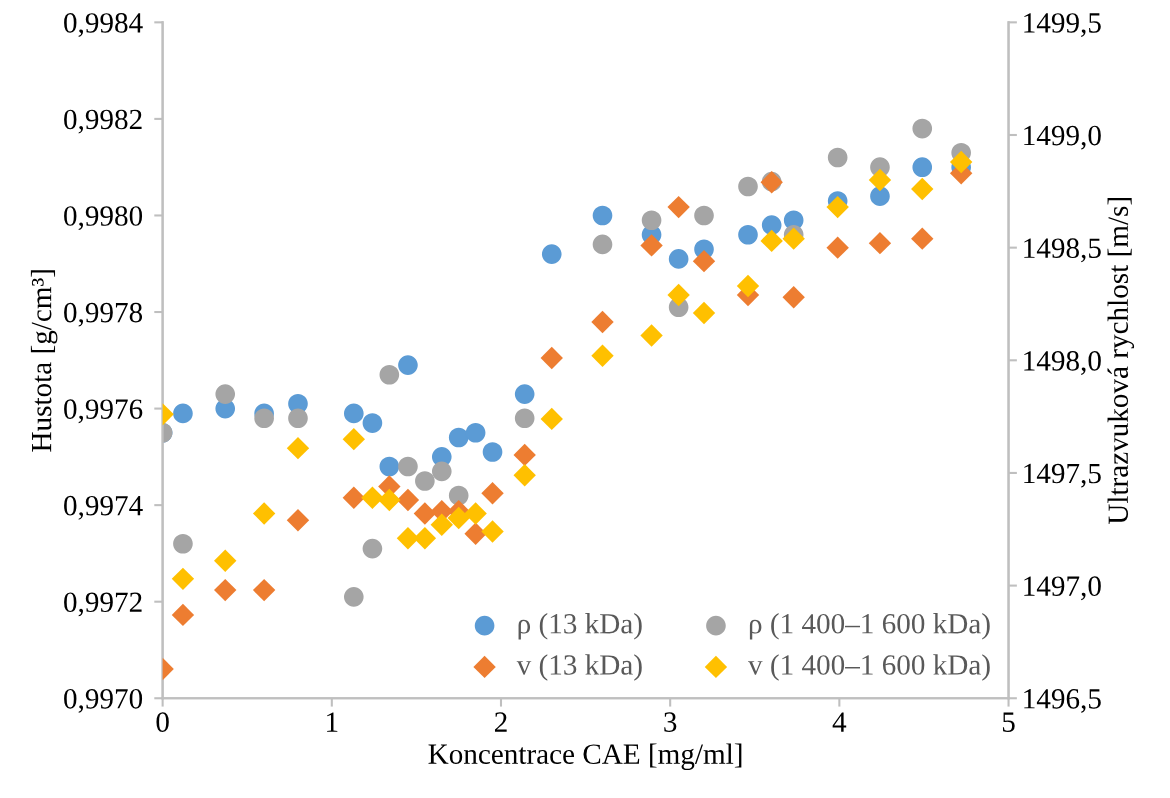  I want to click on x-axis-title: Koncentrace CAE [mg/ml], so click(585, 756).